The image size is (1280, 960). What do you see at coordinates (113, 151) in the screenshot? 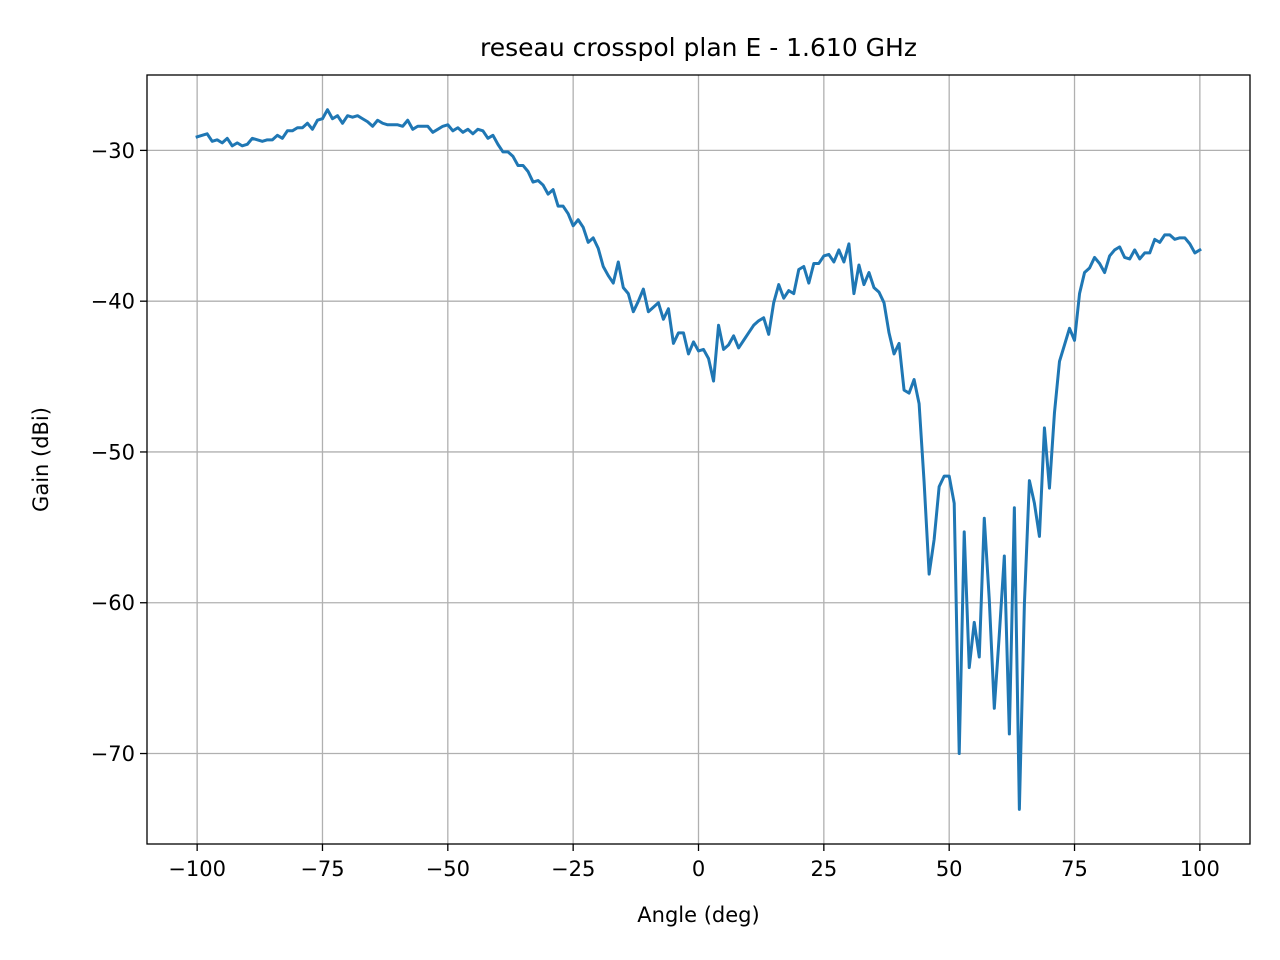
I see `y-tick-label: −30` at bounding box center [113, 151].